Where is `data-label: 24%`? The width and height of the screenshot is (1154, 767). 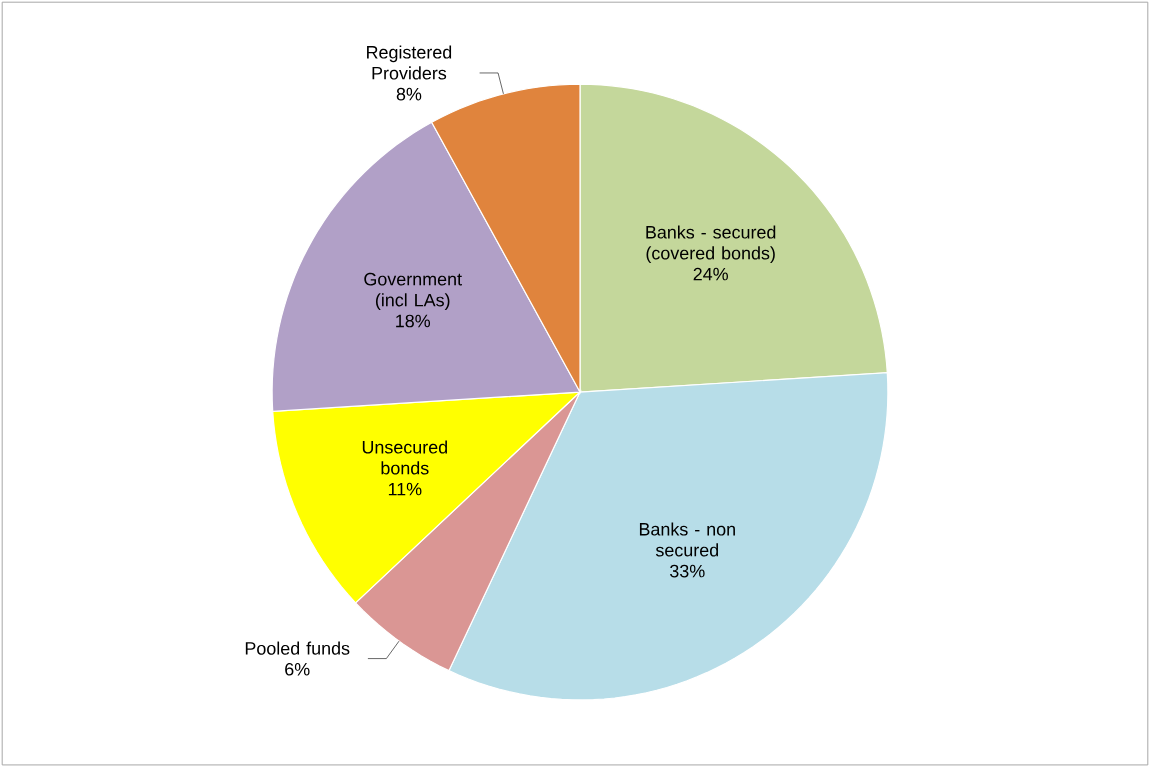
data-label: 24% is located at coordinates (710, 274).